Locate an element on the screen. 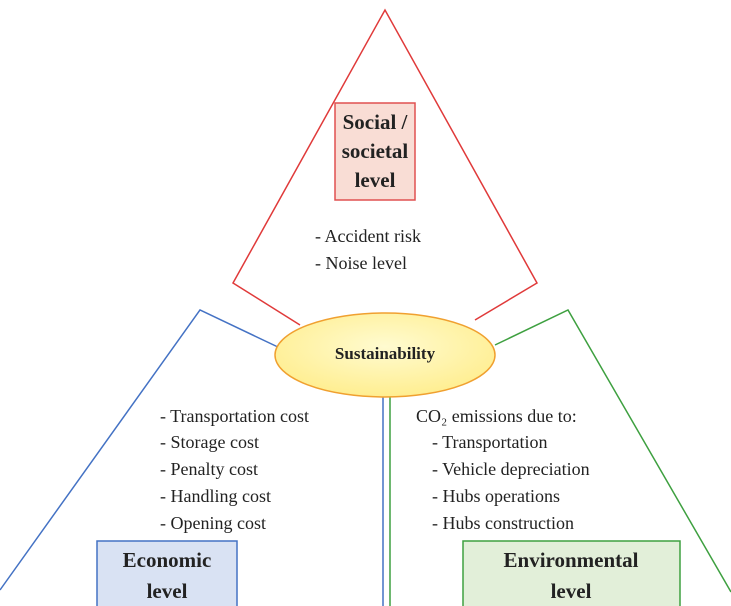 Image resolution: width=731 pixels, height=606 pixels. social-title: societal is located at coordinates (375, 151).